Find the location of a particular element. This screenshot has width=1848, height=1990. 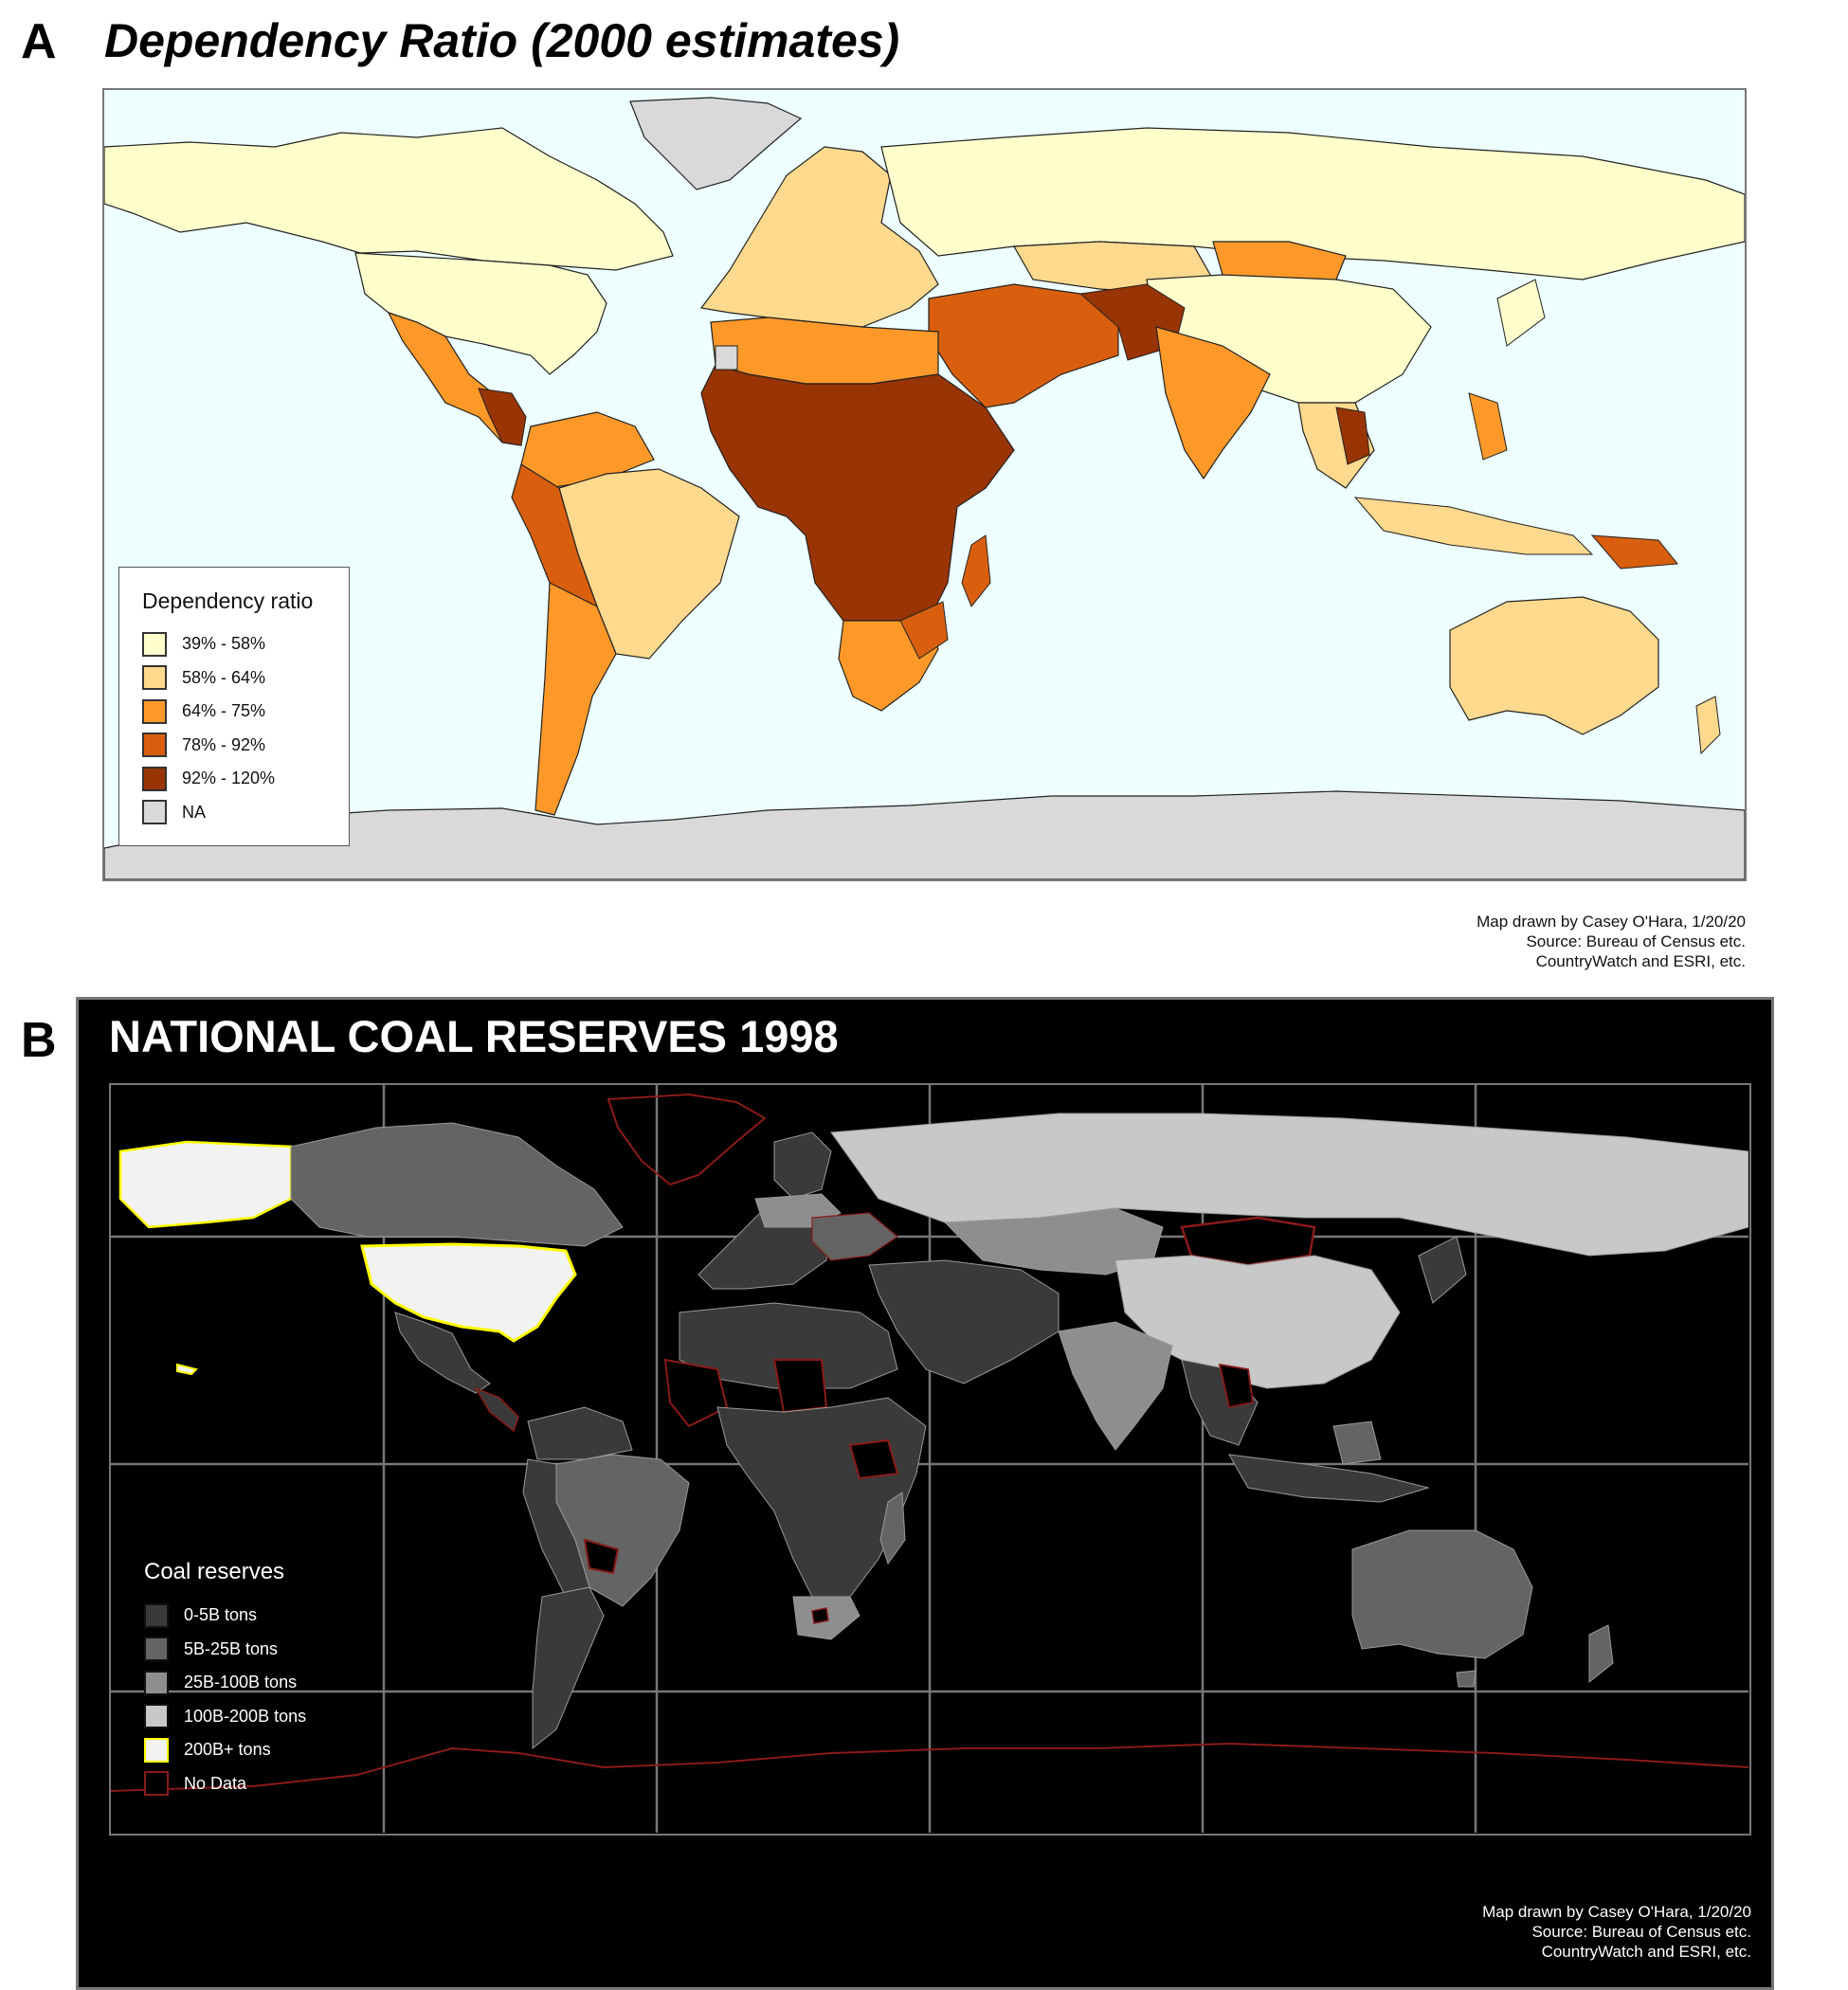

panel-b-legend-label: 0-5B tons is located at coordinates (221, 1615).